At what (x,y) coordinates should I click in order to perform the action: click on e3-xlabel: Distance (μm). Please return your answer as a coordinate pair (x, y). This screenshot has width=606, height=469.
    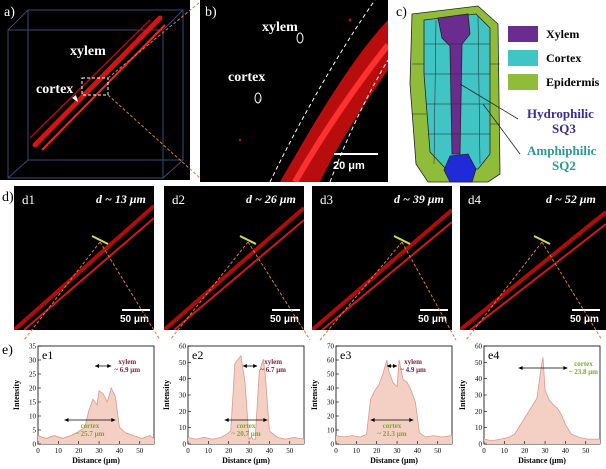
    Looking at the image, I should click on (394, 460).